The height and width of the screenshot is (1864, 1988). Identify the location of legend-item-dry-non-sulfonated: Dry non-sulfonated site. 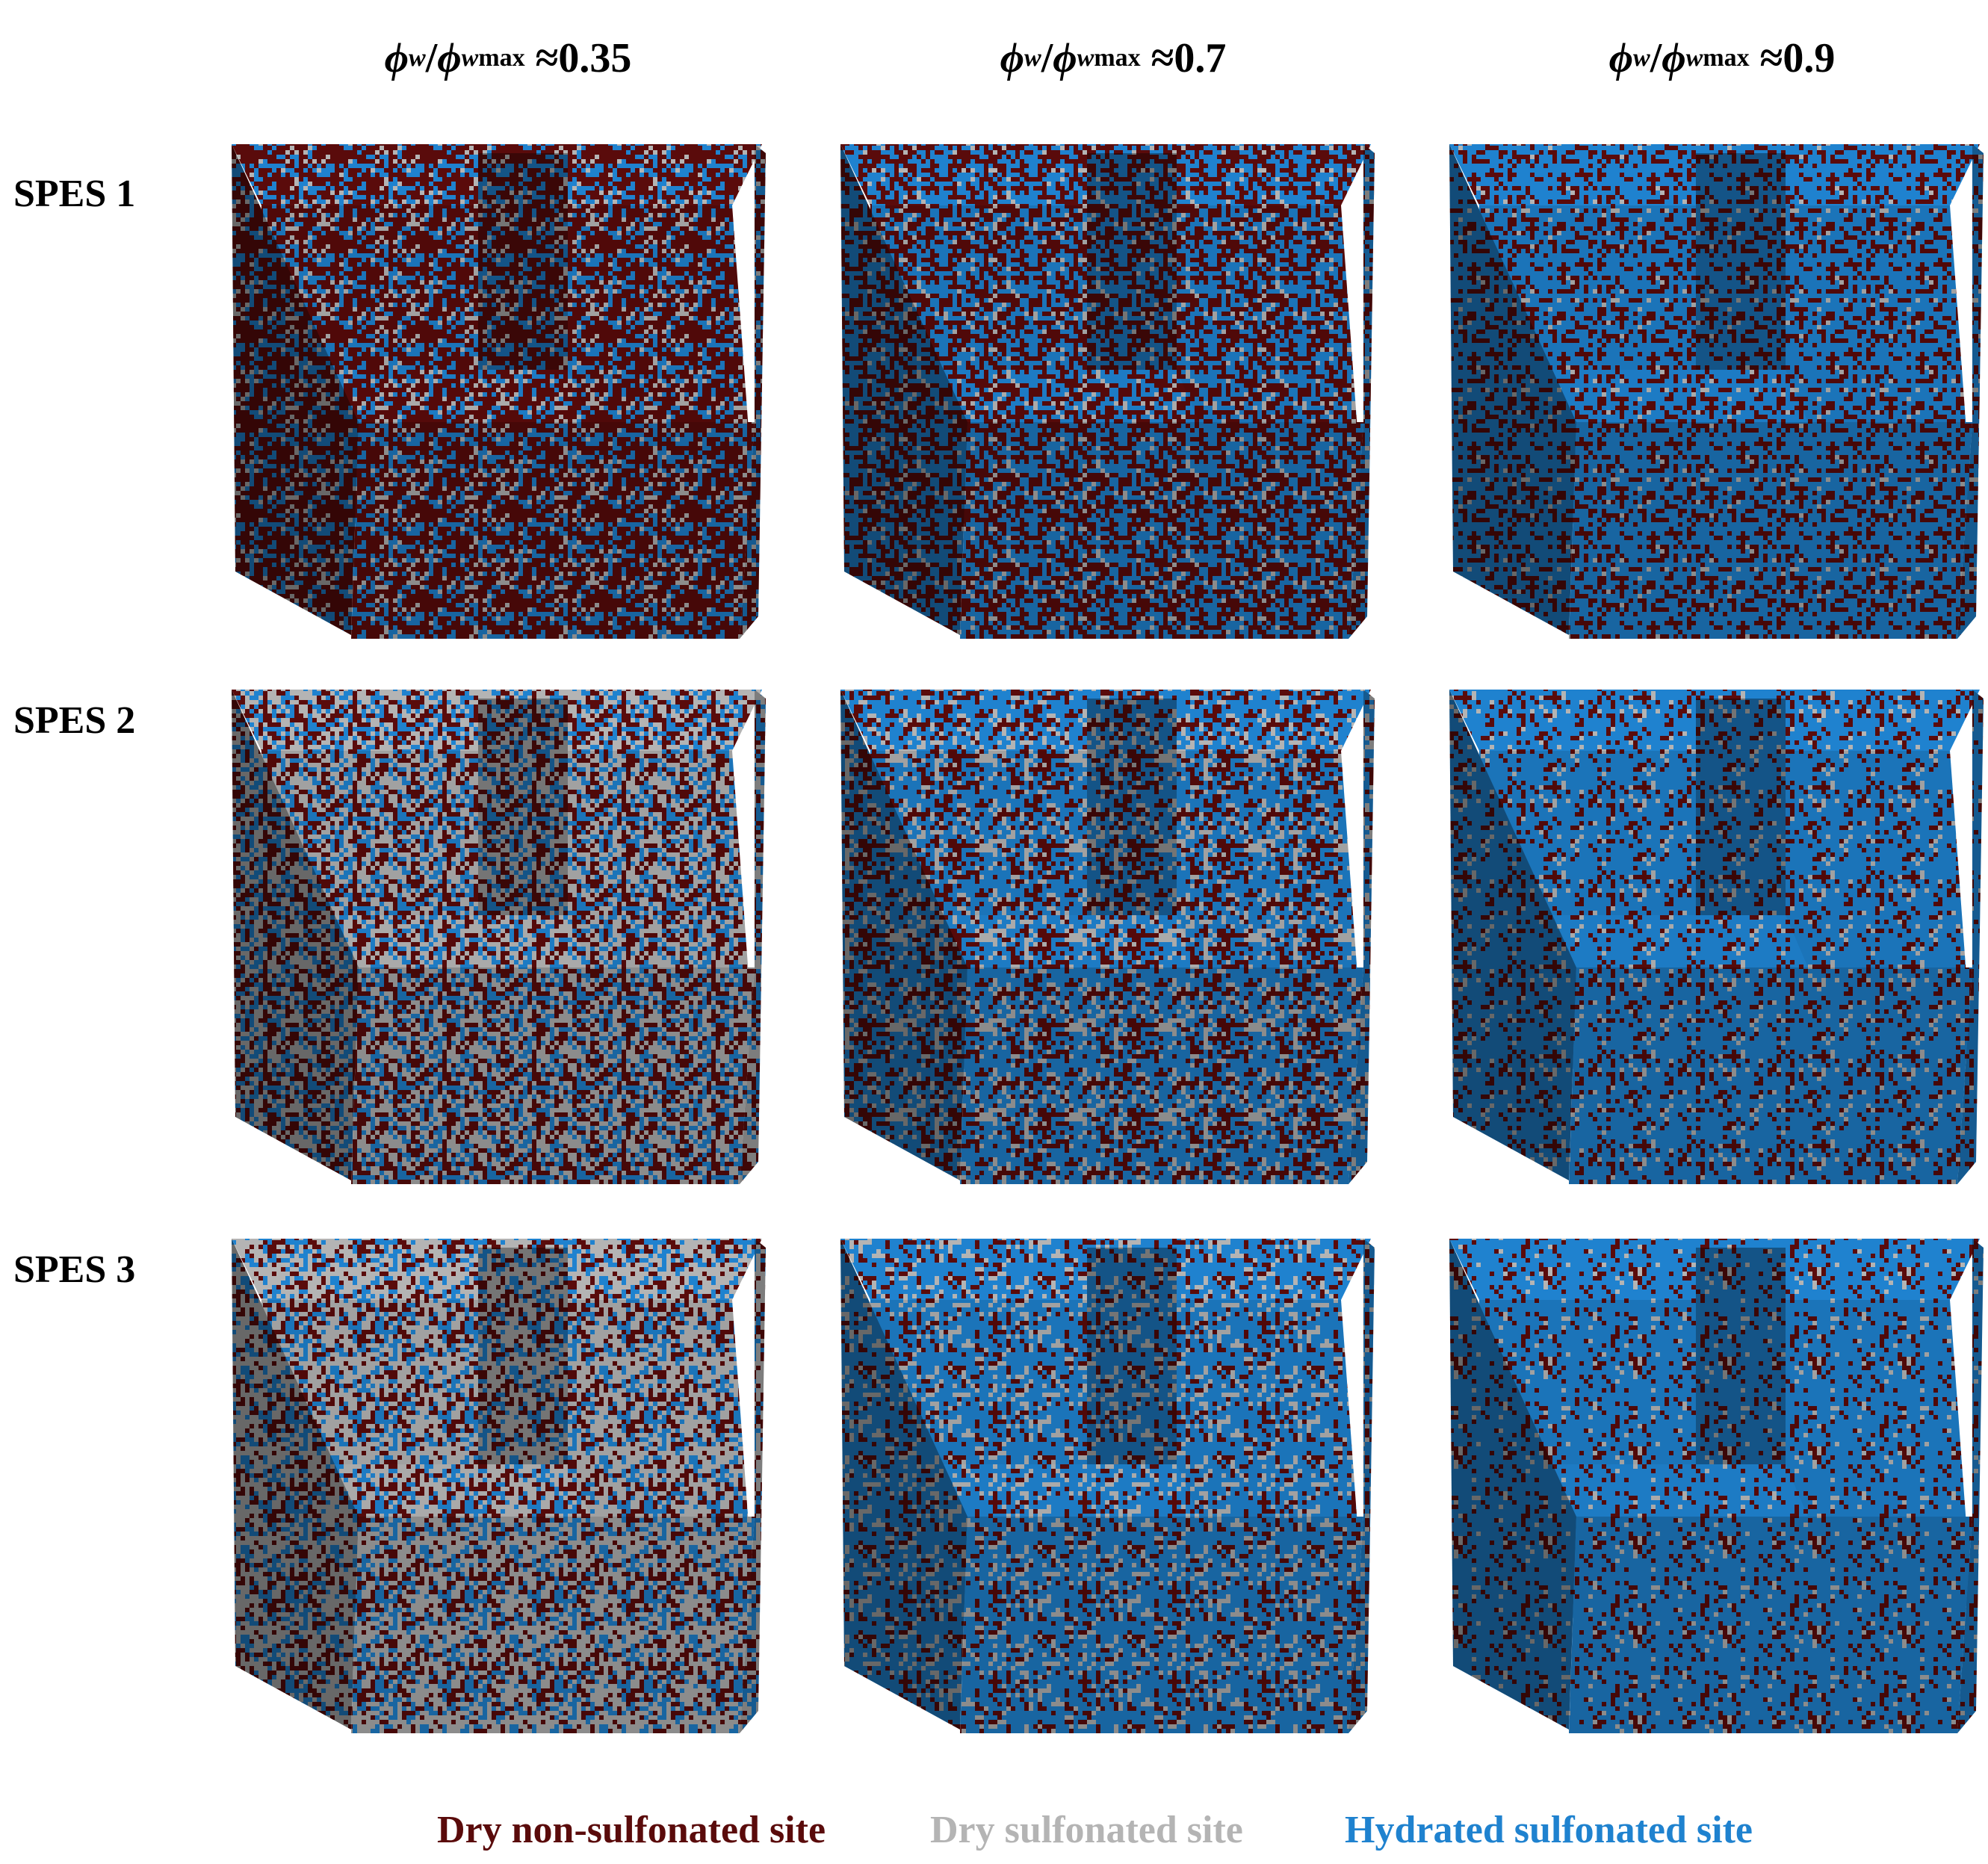
(631, 1830).